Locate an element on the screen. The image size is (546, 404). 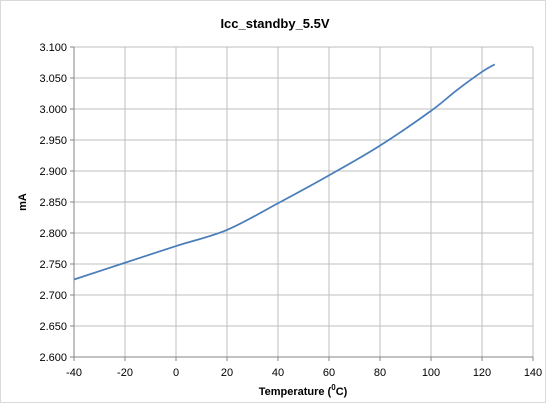
y-tick-label: 2.750 is located at coordinates (53, 265).